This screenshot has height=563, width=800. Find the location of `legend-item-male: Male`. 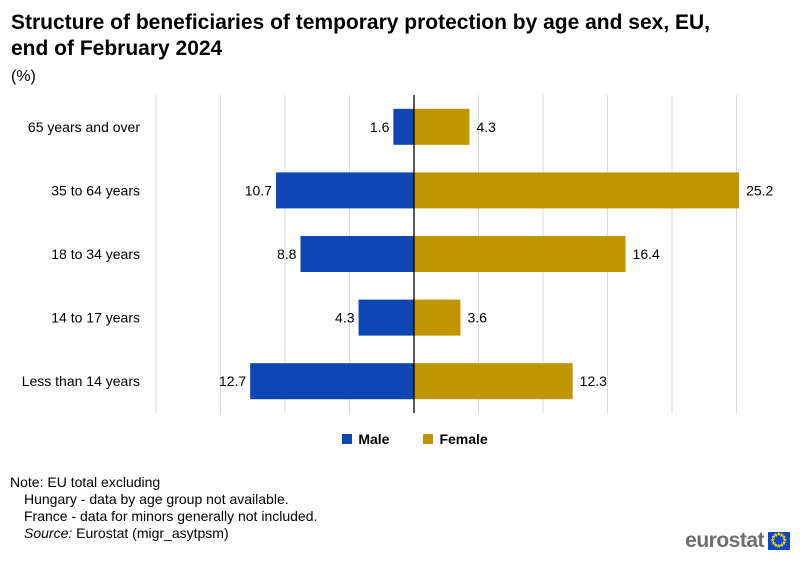

legend-item-male: Male is located at coordinates (365, 439).